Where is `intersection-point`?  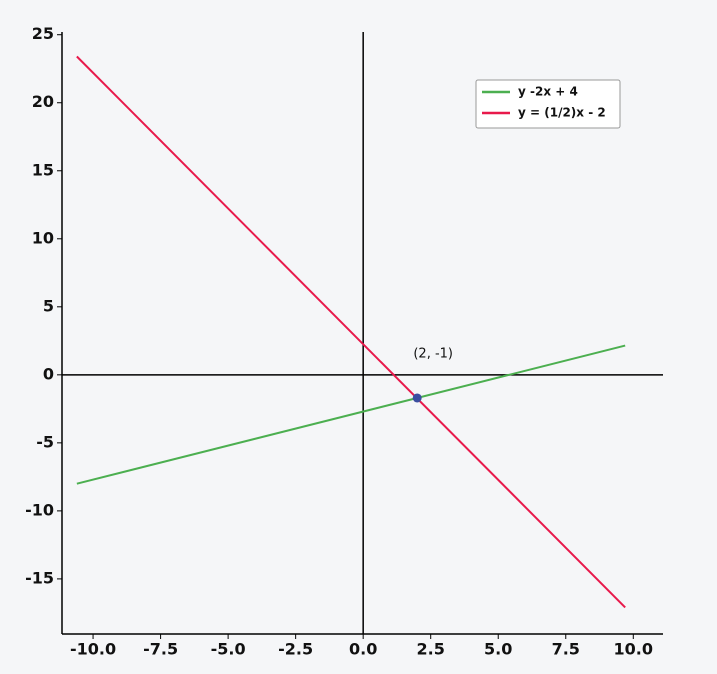
intersection-point is located at coordinates (417, 398).